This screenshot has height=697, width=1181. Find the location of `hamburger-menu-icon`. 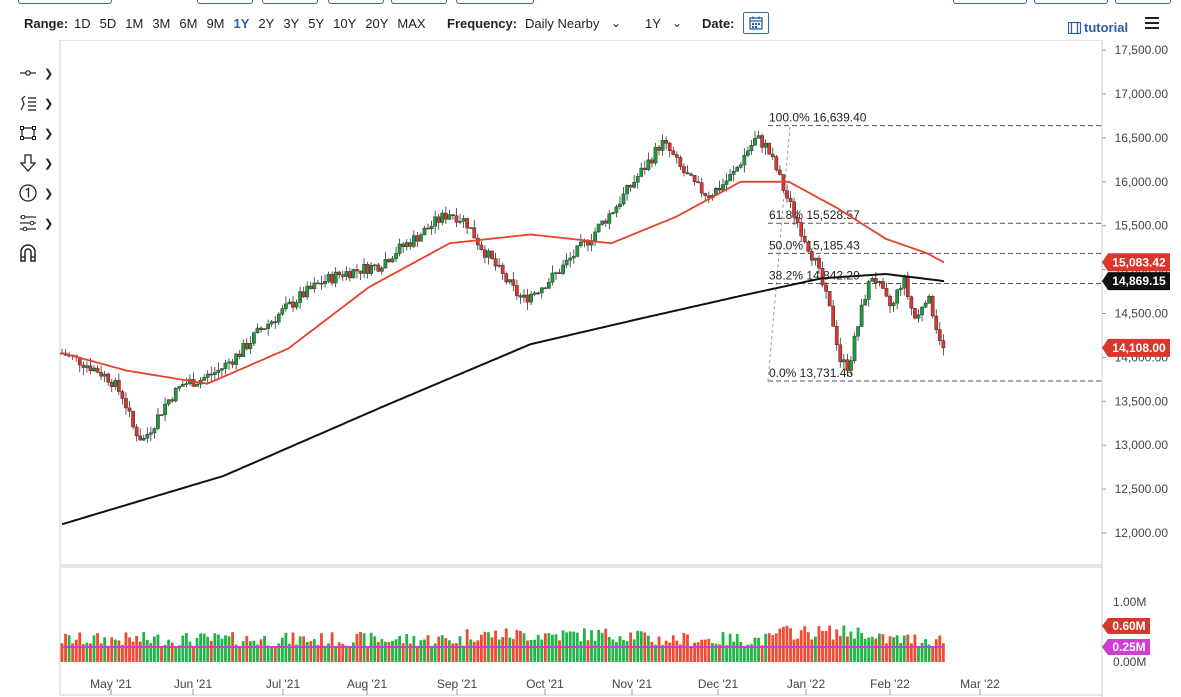

hamburger-menu-icon is located at coordinates (1152, 24).